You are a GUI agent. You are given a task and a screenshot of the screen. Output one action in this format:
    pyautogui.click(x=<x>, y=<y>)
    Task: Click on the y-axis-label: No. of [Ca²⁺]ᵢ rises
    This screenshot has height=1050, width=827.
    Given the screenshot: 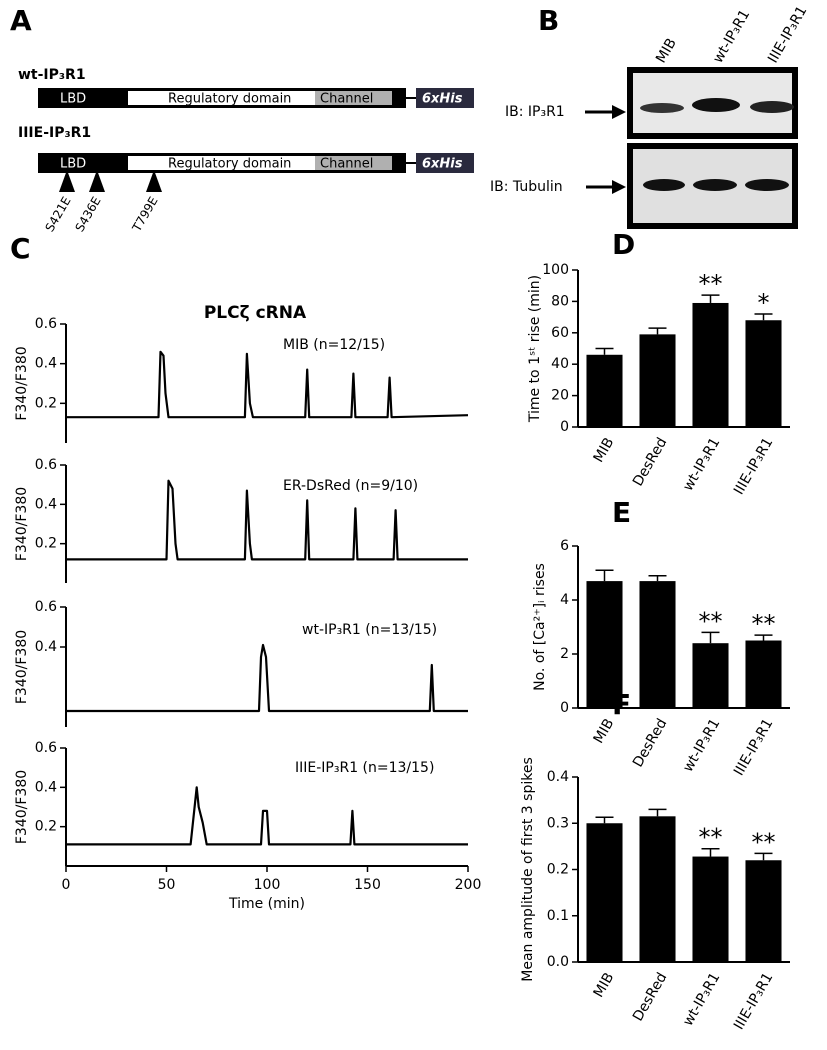 What is the action you would take?
    pyautogui.click(x=540, y=627)
    